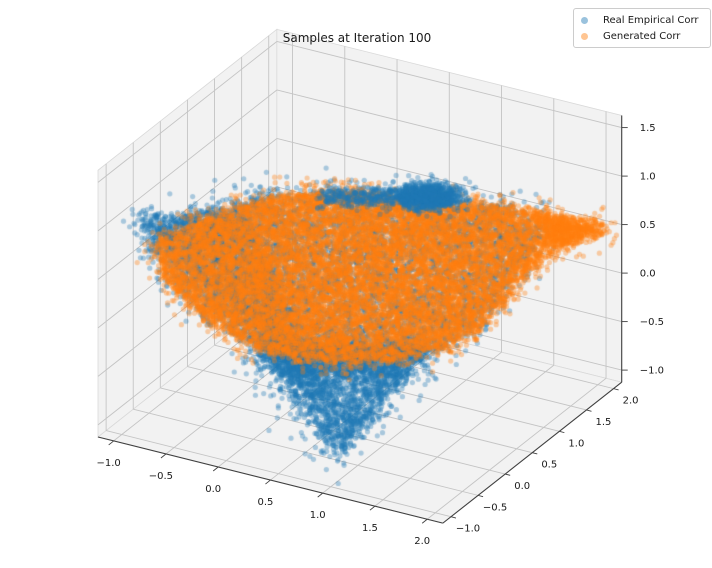 The height and width of the screenshot is (568, 712). I want to click on legend-marker-generated-icon, so click(584, 36).